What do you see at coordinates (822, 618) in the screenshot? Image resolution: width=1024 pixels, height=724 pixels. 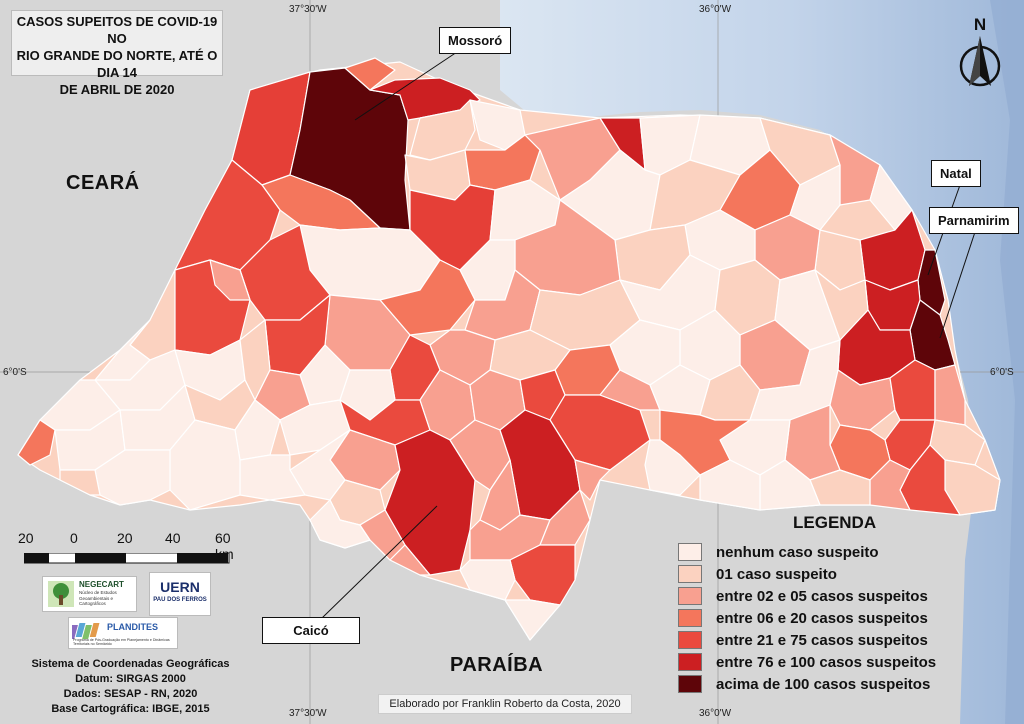 I see `legend-label: entre 06 e 20 casos suspeitos` at bounding box center [822, 618].